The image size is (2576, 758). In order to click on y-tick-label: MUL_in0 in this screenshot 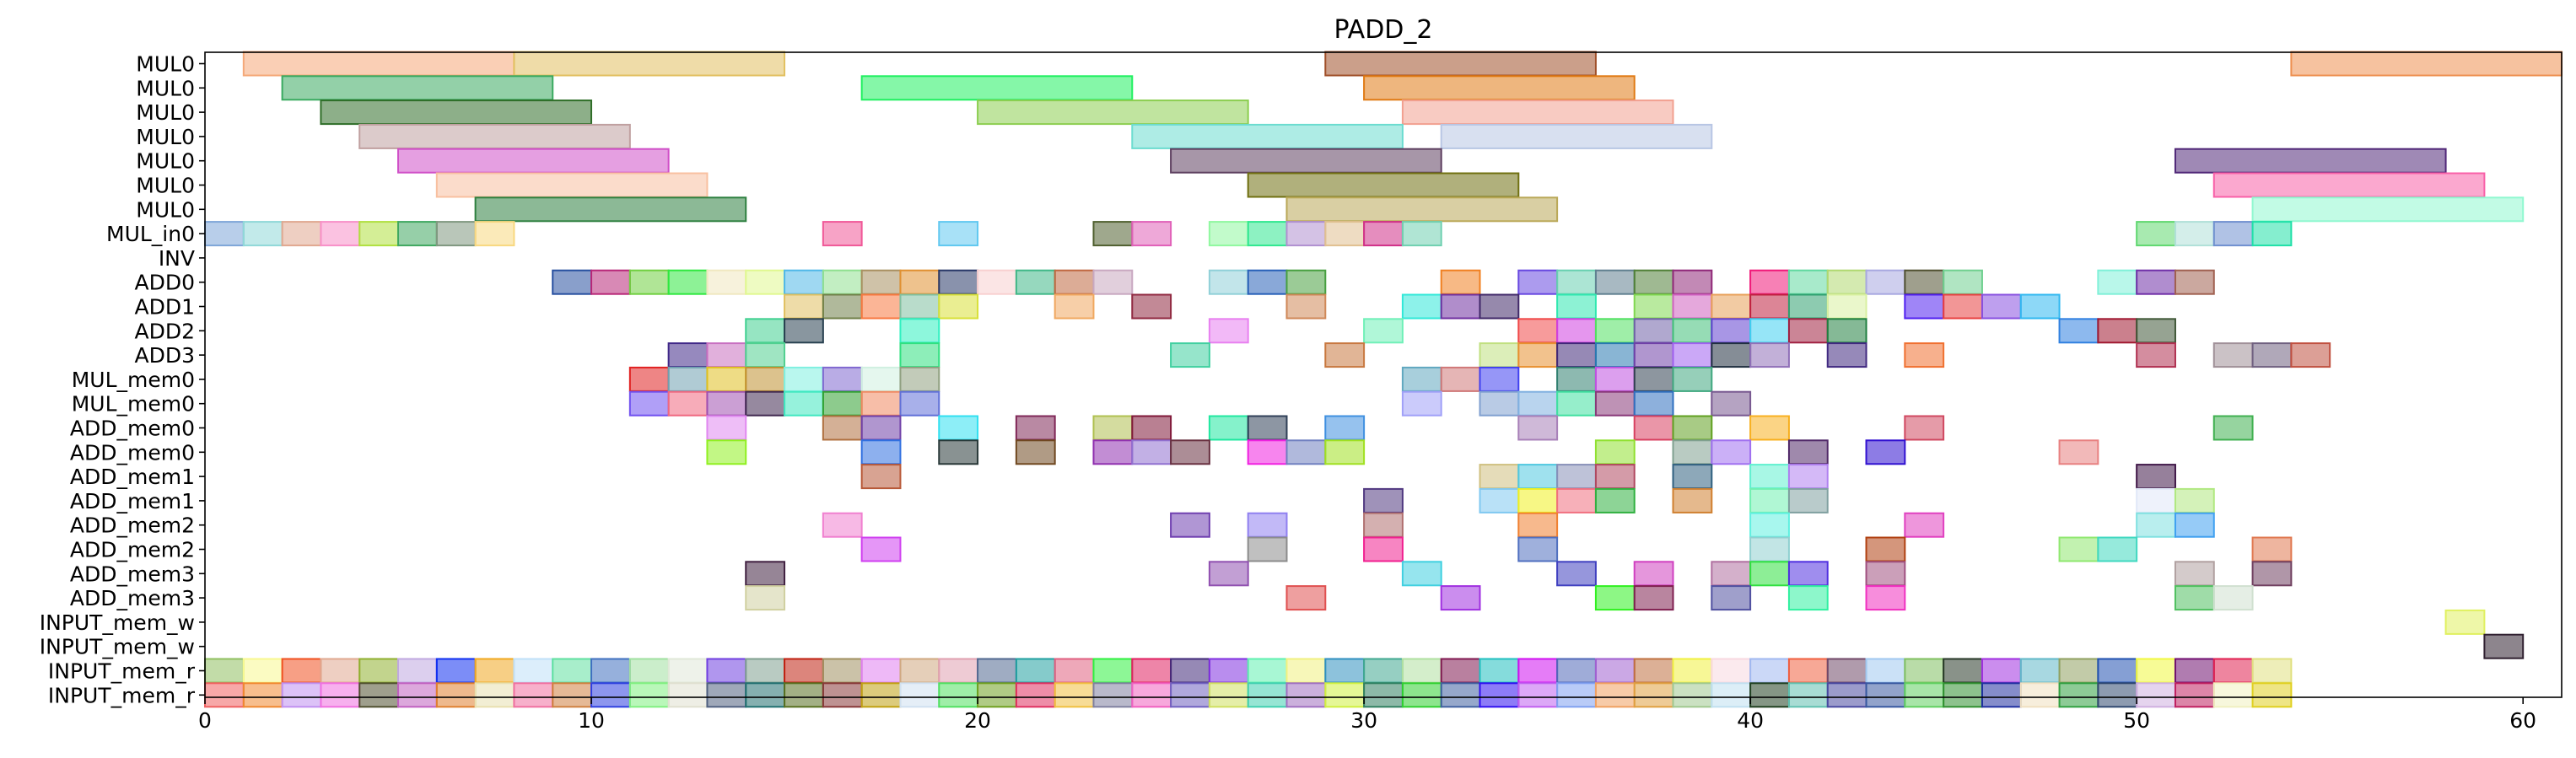, I will do `click(150, 234)`.